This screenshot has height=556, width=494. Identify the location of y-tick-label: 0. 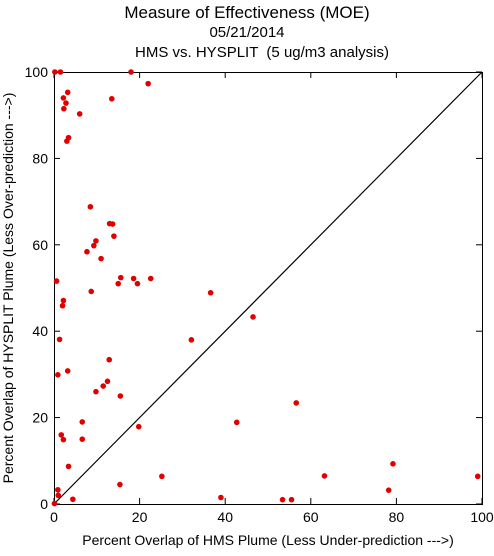
(44, 504).